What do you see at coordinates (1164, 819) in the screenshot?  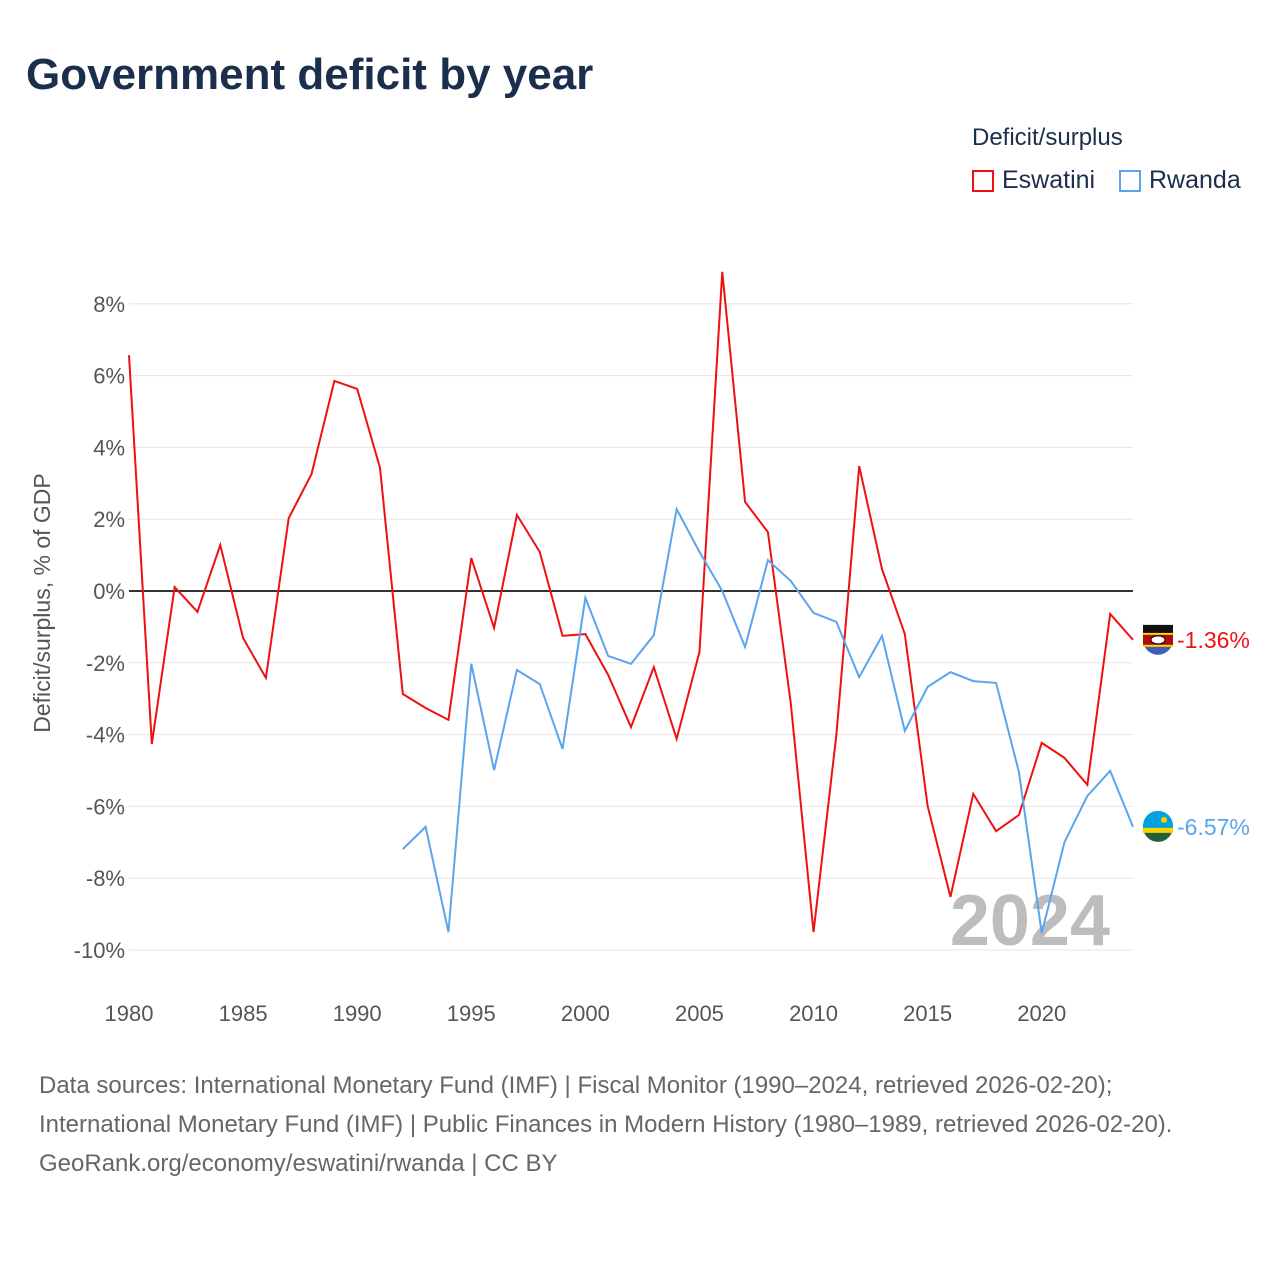 I see `flag-sun` at bounding box center [1164, 819].